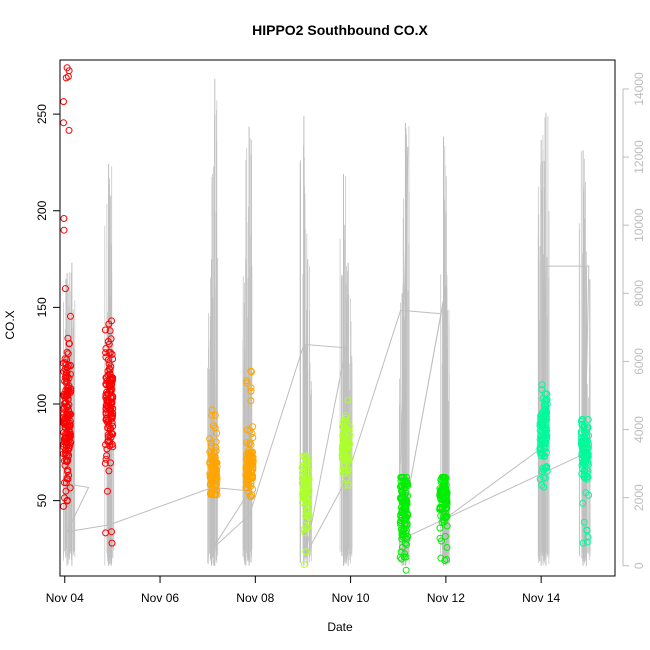  I want to click on y-tick-label: 100, so click(42, 404).